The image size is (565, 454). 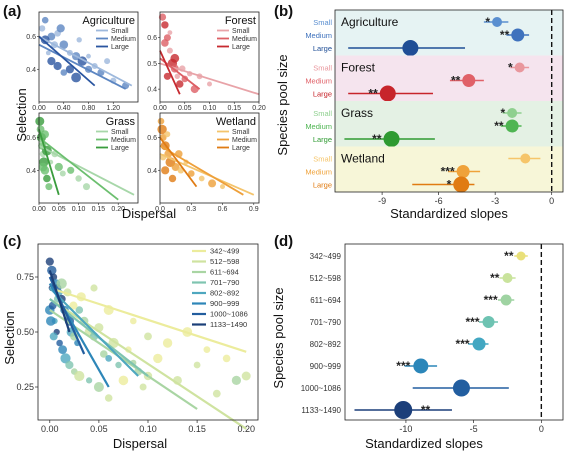 I want to click on legend-label: 1133~1490, so click(x=228, y=324).